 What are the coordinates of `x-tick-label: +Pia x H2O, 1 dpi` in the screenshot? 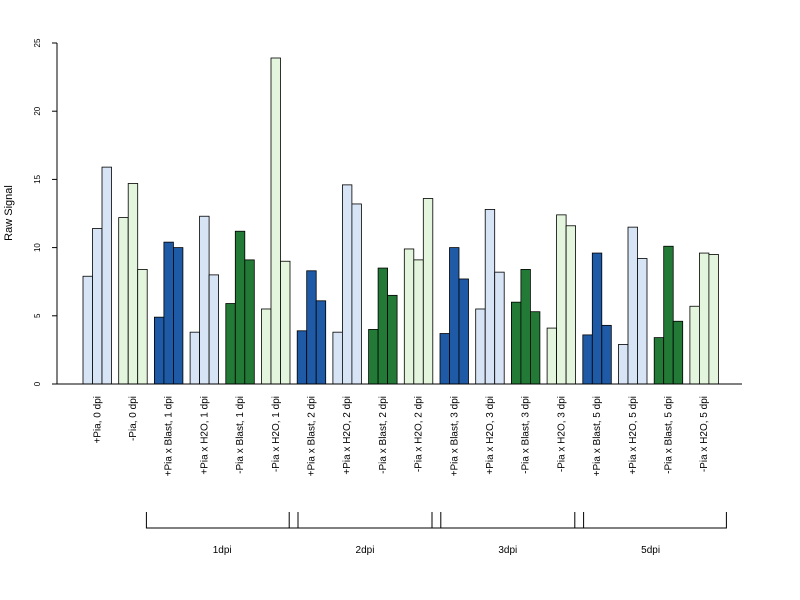 It's located at (204, 435).